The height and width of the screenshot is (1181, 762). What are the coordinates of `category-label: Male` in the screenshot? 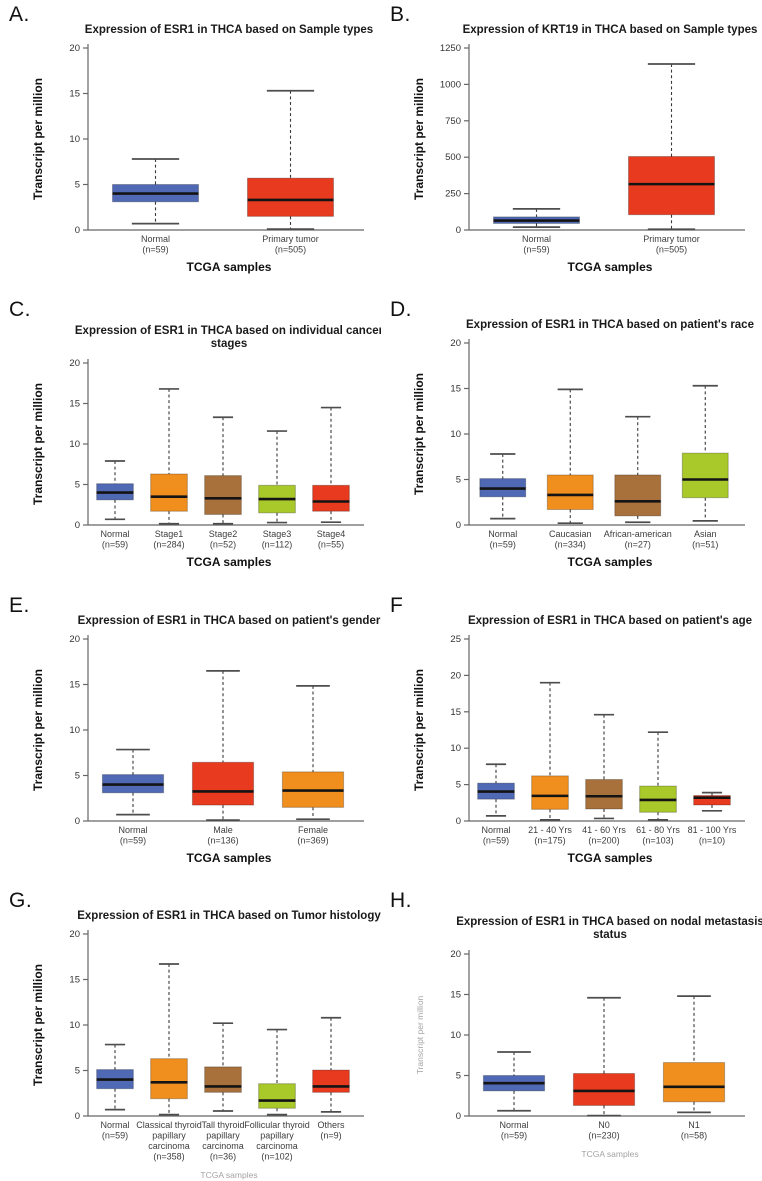 It's located at (223, 830).